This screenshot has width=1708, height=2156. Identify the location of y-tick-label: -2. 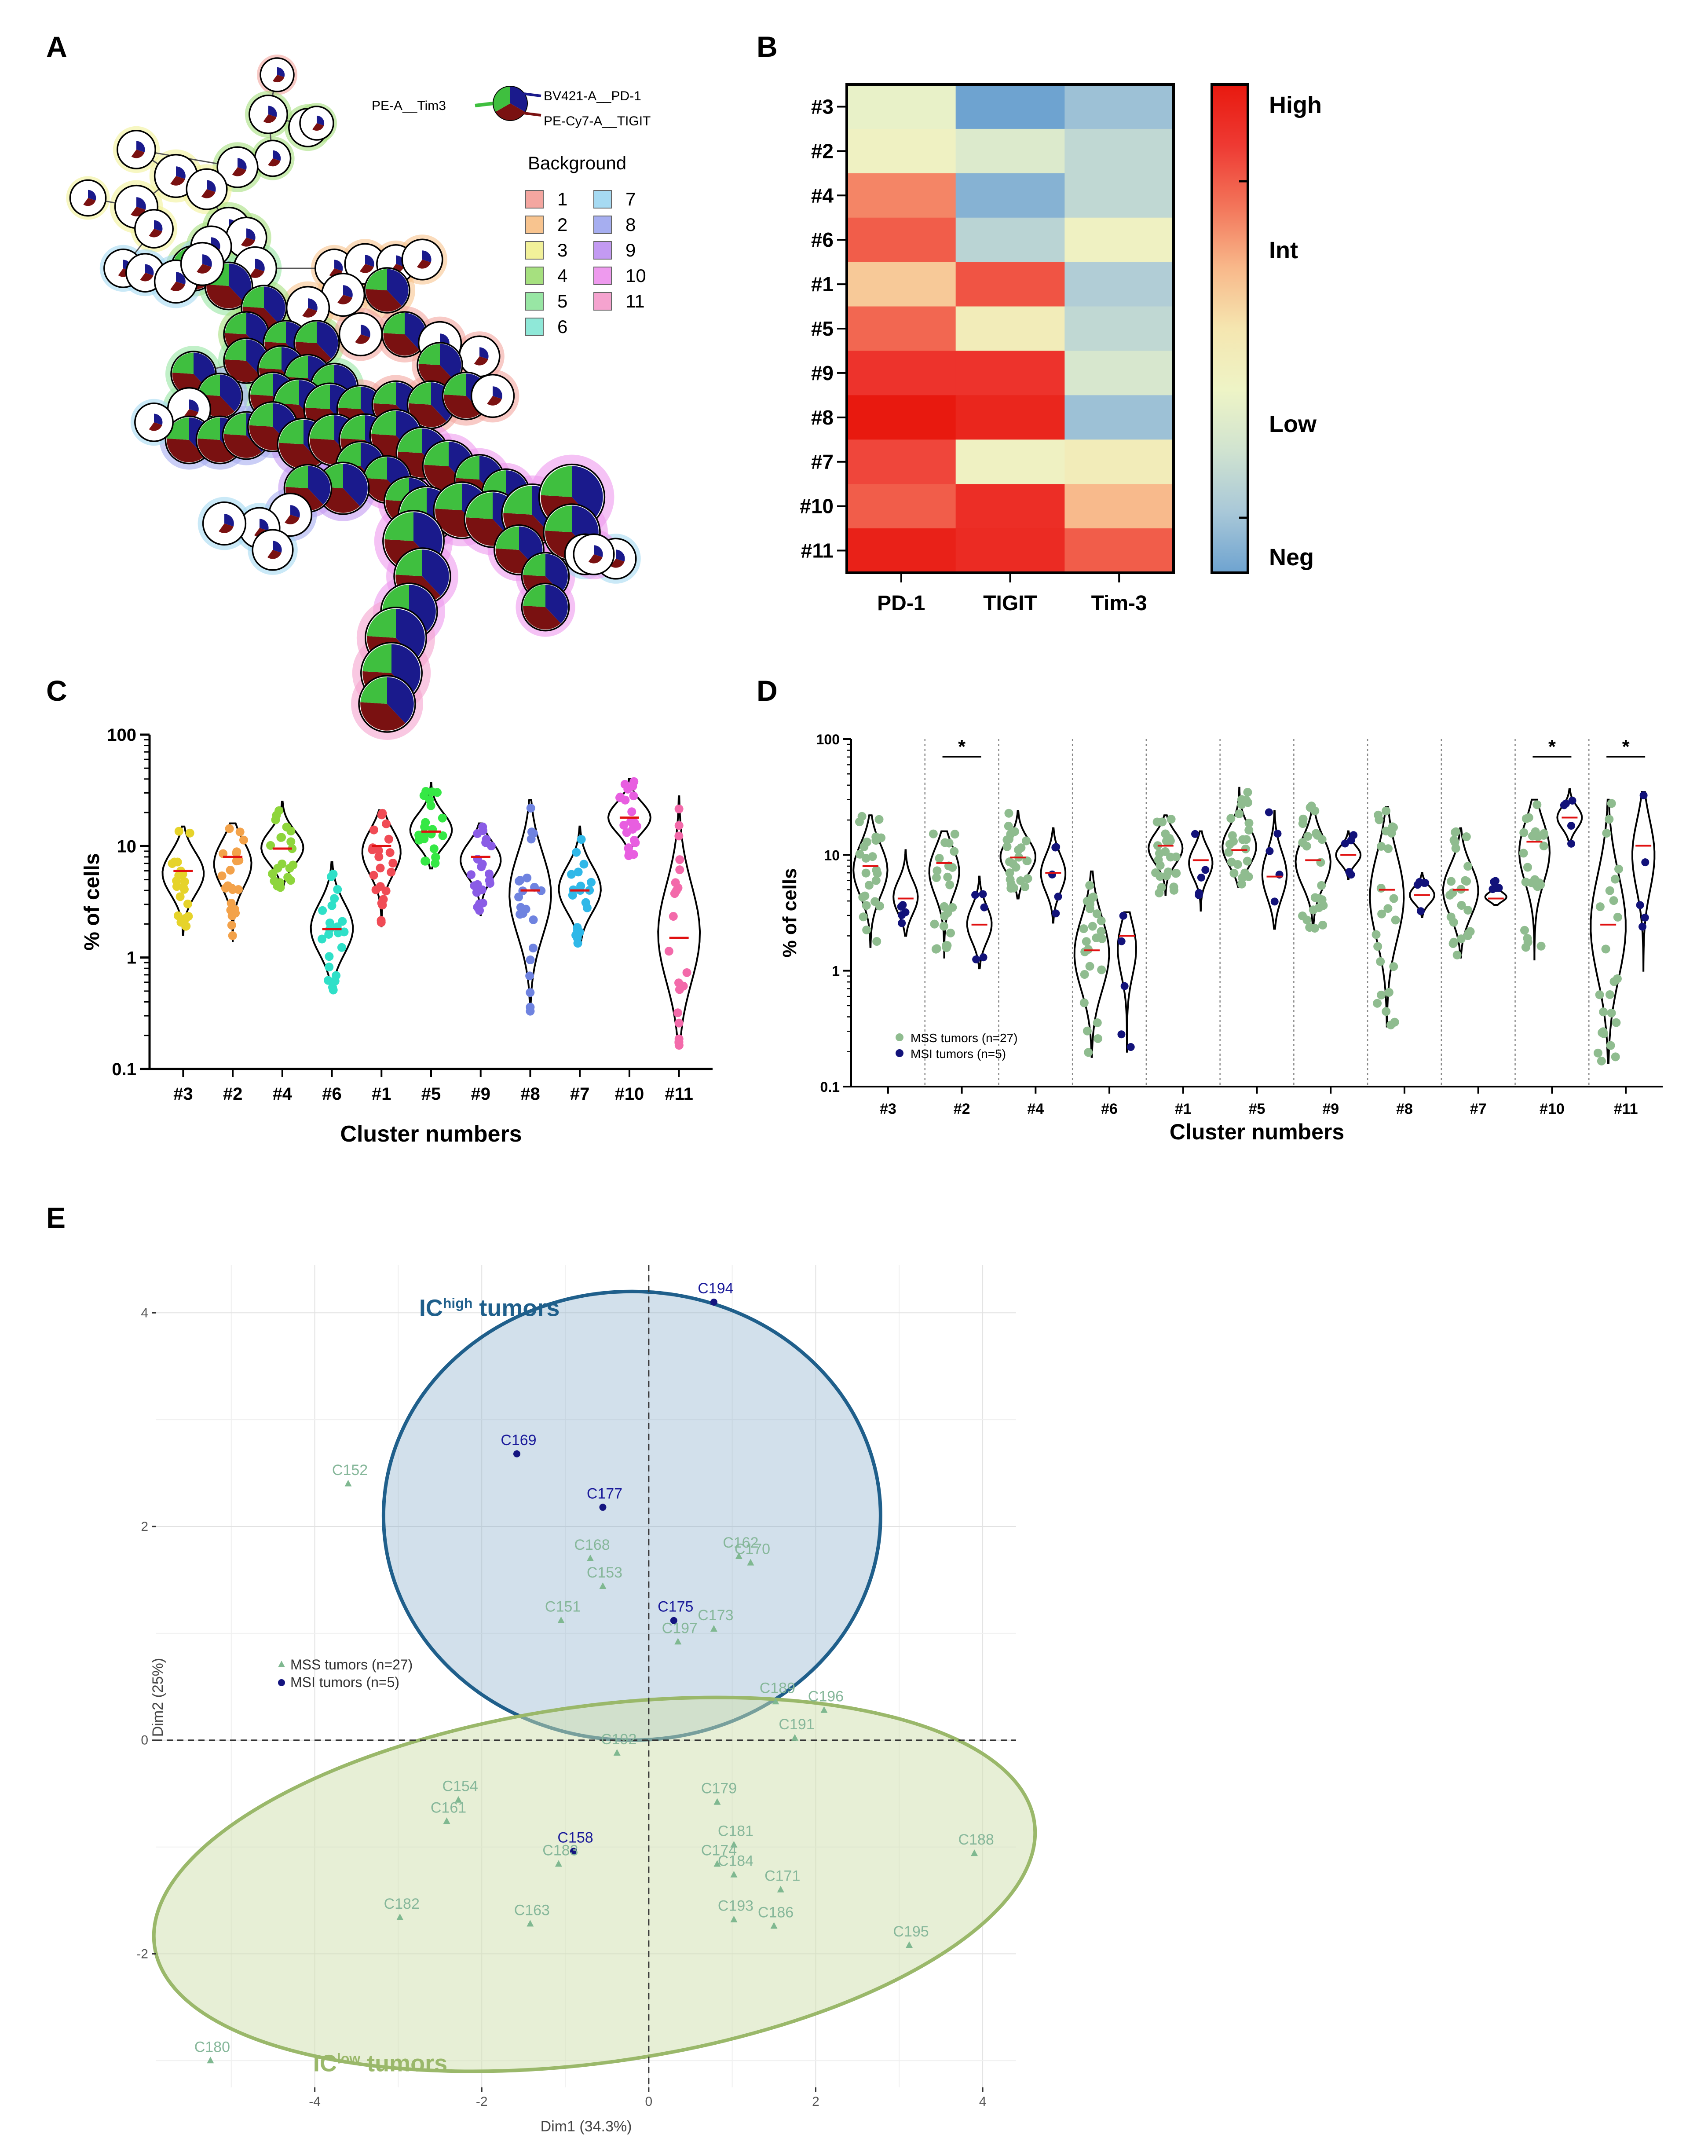
(142, 1954).